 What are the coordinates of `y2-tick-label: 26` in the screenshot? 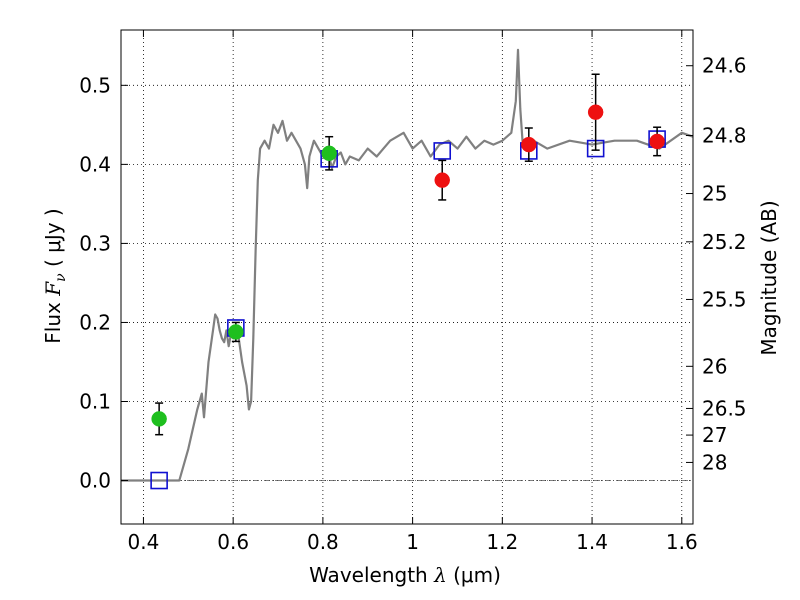 It's located at (714, 366).